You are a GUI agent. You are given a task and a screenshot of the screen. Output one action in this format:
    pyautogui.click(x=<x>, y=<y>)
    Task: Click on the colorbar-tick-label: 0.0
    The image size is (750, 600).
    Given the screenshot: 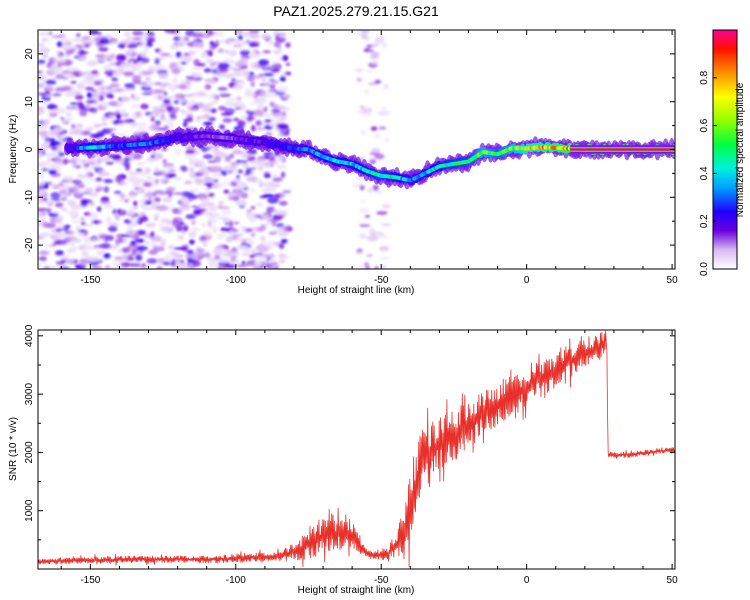 What is the action you would take?
    pyautogui.click(x=704, y=269)
    